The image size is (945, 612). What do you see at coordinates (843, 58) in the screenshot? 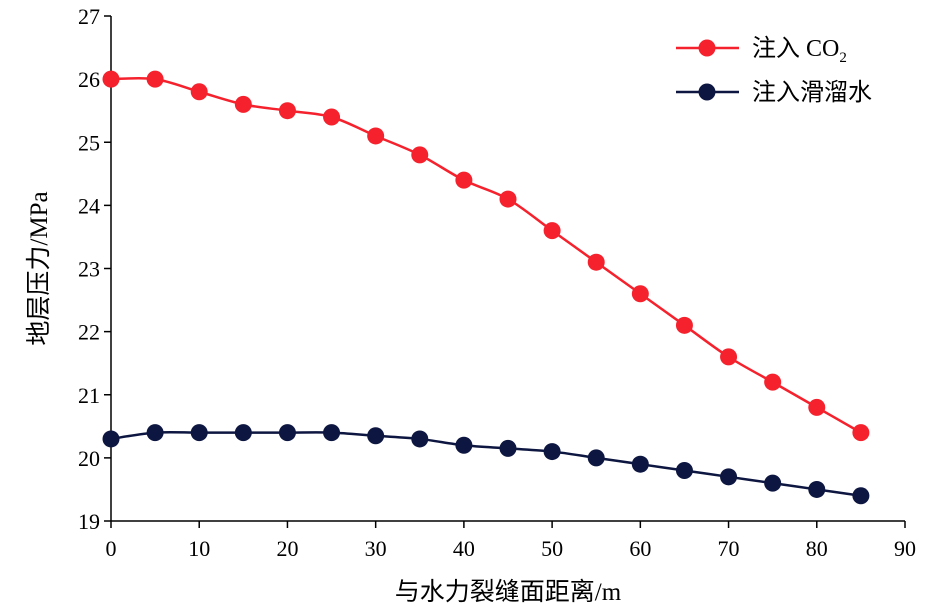
I see `legend-subscript: 2` at bounding box center [843, 58].